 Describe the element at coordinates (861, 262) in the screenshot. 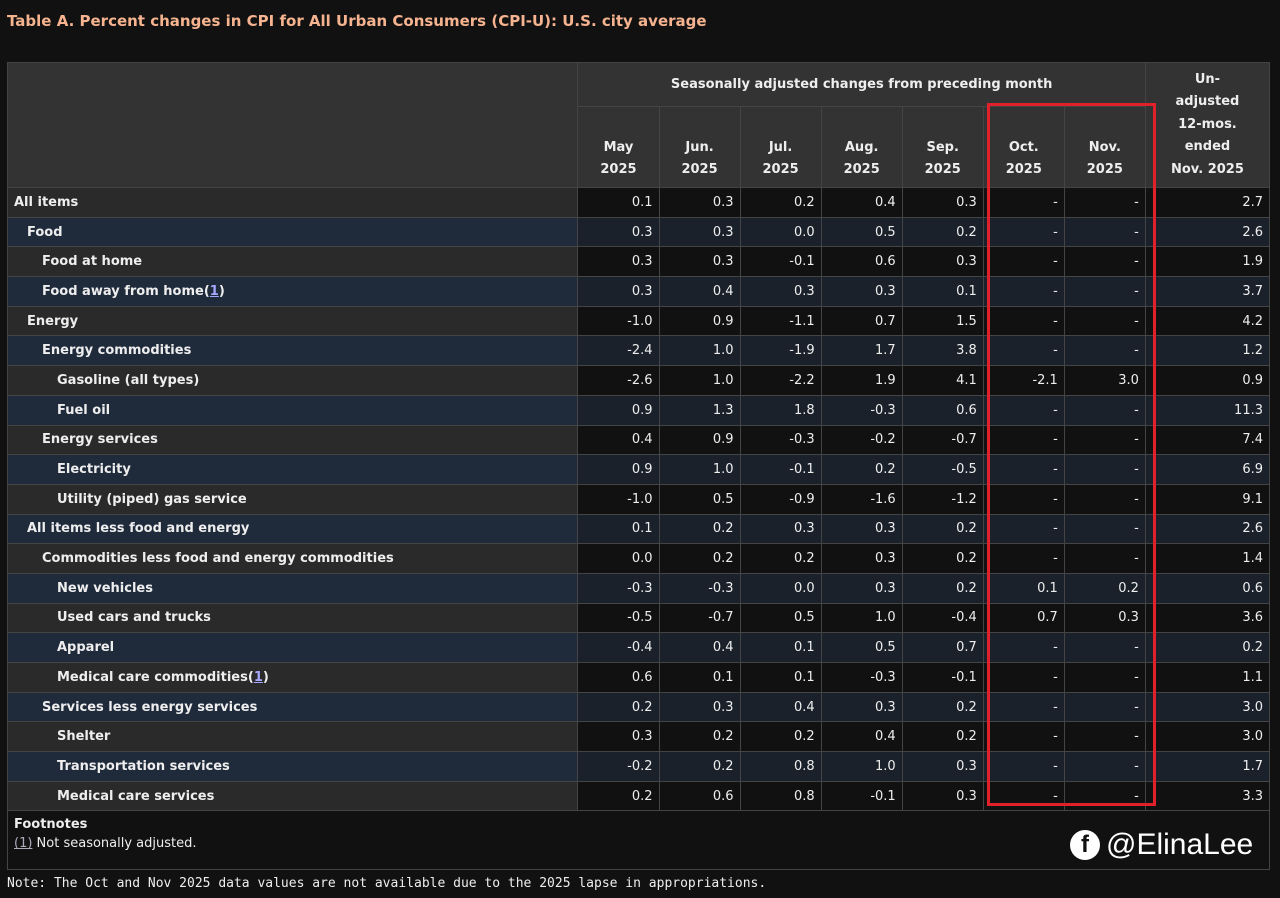

I see `value-cell: 0.6` at that location.